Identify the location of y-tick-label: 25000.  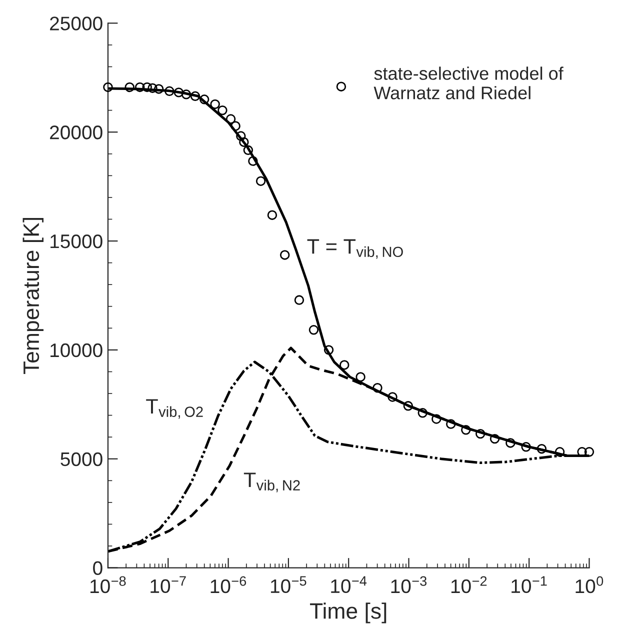
(76, 23).